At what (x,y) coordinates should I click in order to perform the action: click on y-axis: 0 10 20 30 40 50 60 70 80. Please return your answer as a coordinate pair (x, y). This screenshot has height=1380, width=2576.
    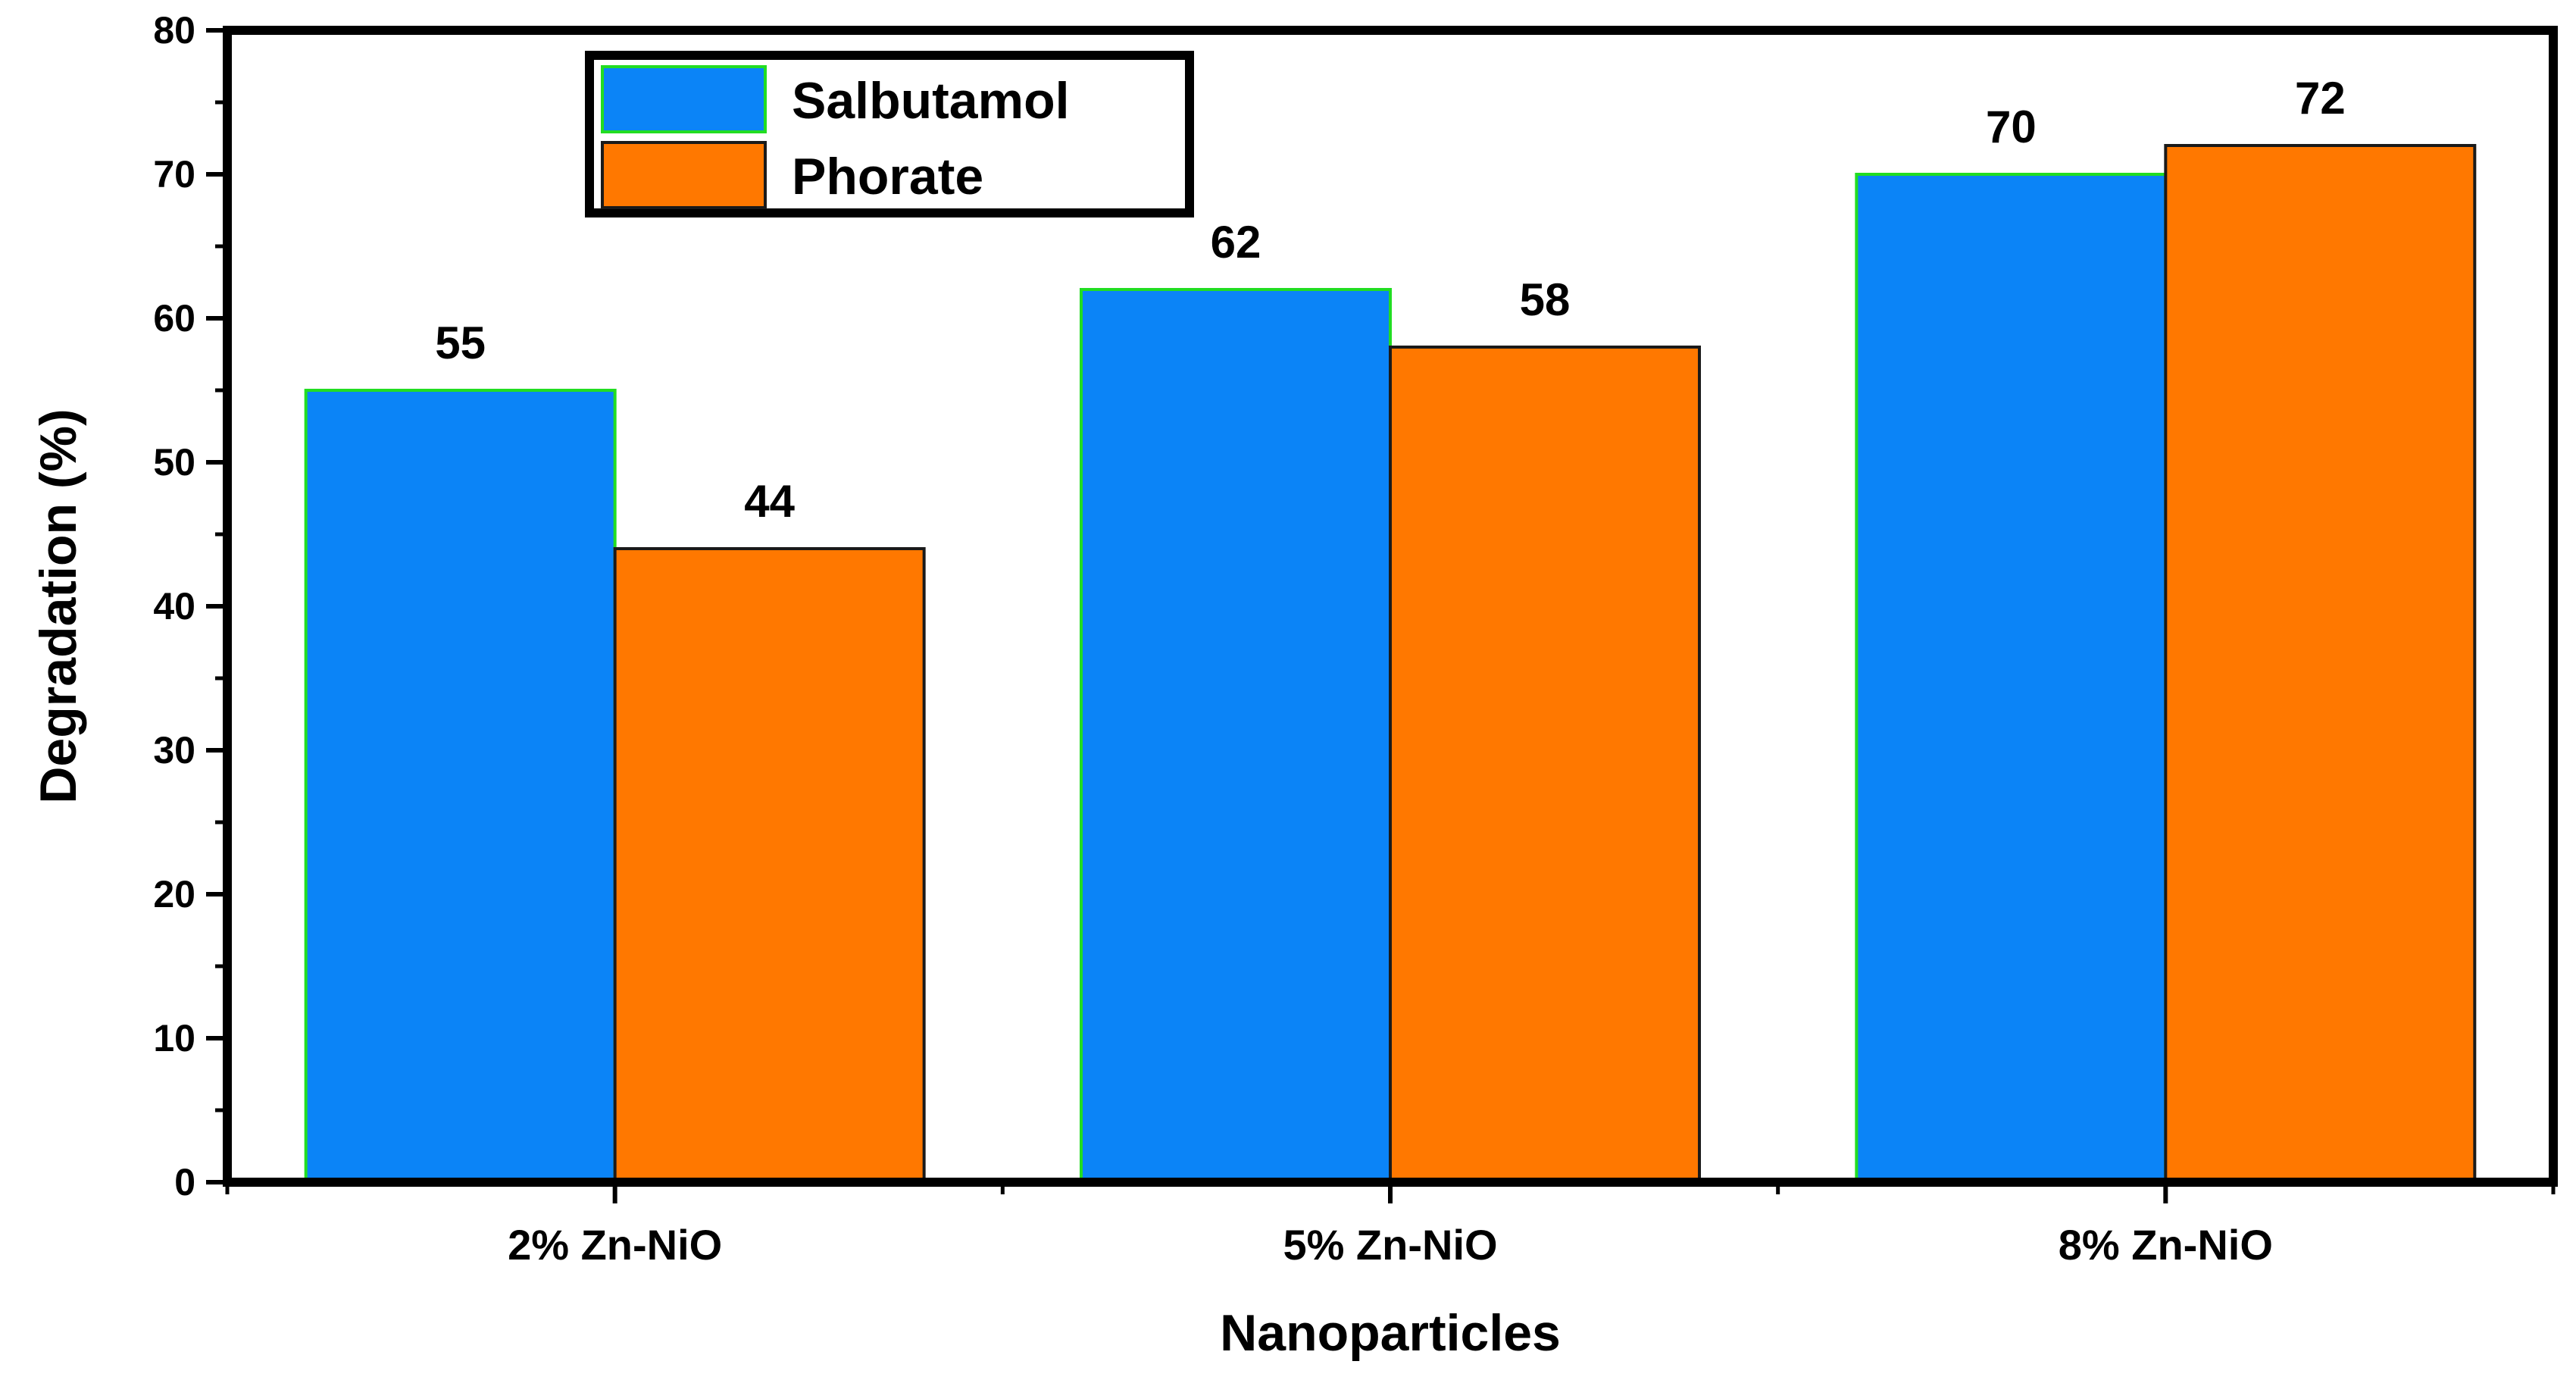
    Looking at the image, I should click on (190, 606).